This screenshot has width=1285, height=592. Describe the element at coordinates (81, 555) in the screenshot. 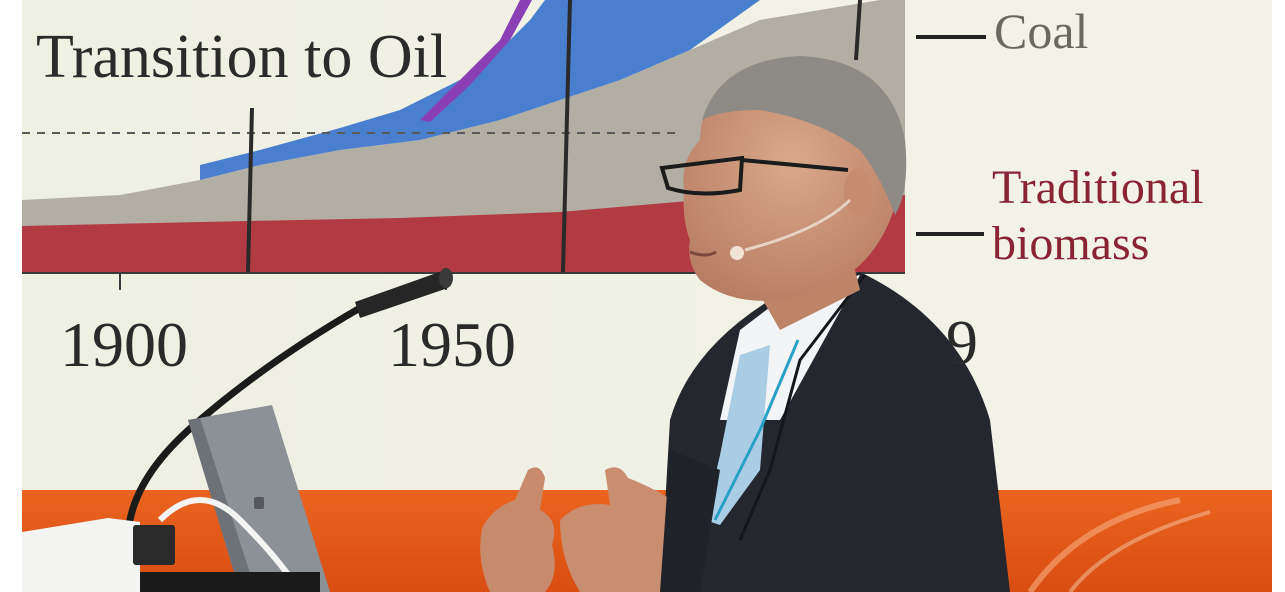

I see `lectern-device` at that location.